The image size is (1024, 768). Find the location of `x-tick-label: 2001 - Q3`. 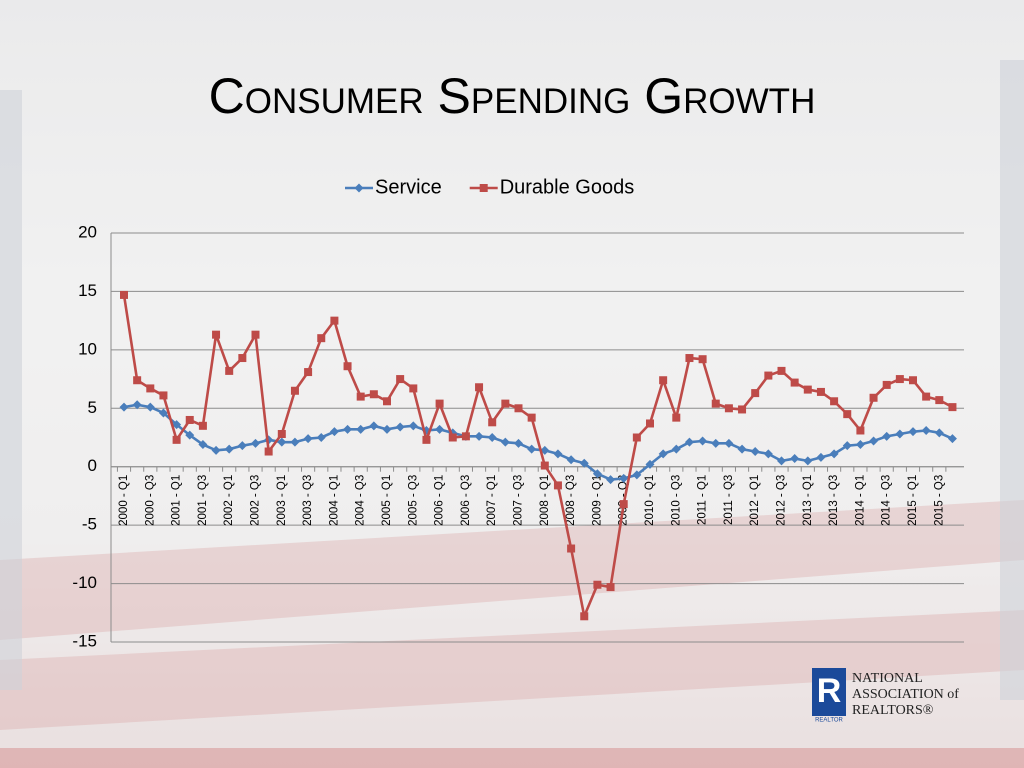

x-tick-label: 2001 - Q3 is located at coordinates (203, 500).